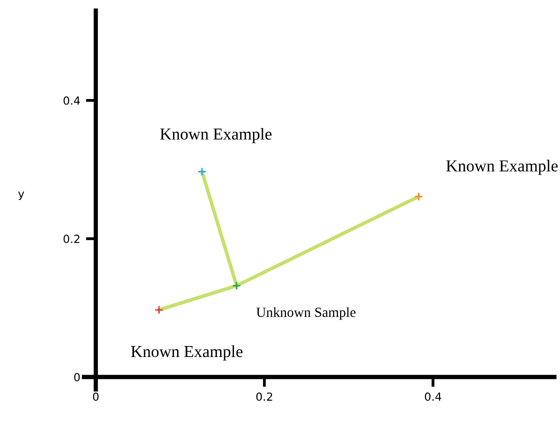  What do you see at coordinates (21, 196) in the screenshot?
I see `y-axis-title: y` at bounding box center [21, 196].